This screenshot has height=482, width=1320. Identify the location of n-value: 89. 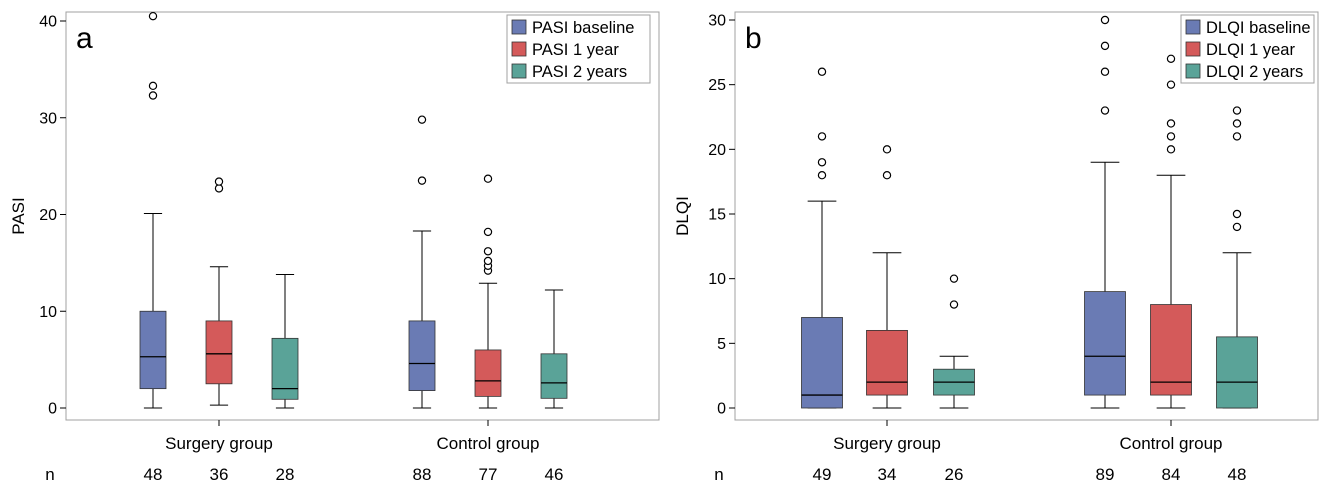
(1105, 473).